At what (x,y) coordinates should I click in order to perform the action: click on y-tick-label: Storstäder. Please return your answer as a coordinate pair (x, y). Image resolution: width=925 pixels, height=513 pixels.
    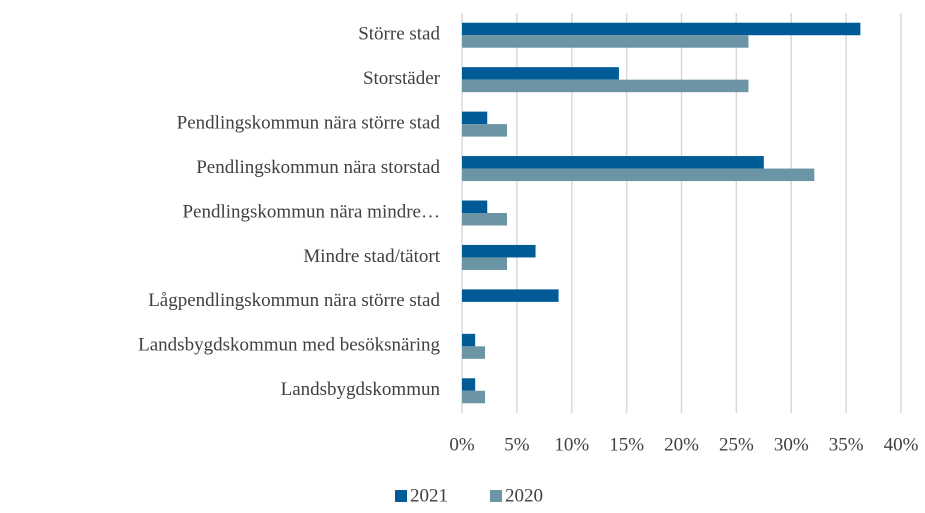
    Looking at the image, I should click on (402, 78).